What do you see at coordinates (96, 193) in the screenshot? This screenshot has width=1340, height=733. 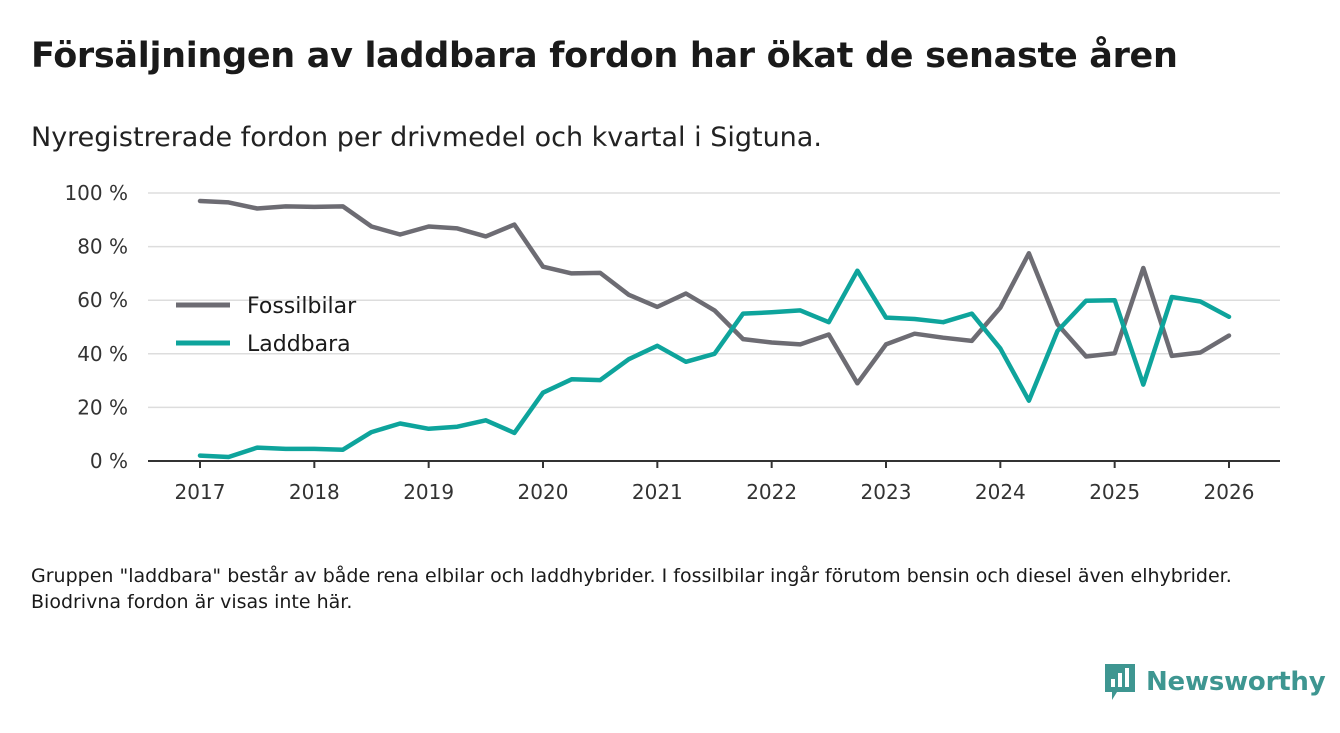 I see `y-tick-label: 100 %` at bounding box center [96, 193].